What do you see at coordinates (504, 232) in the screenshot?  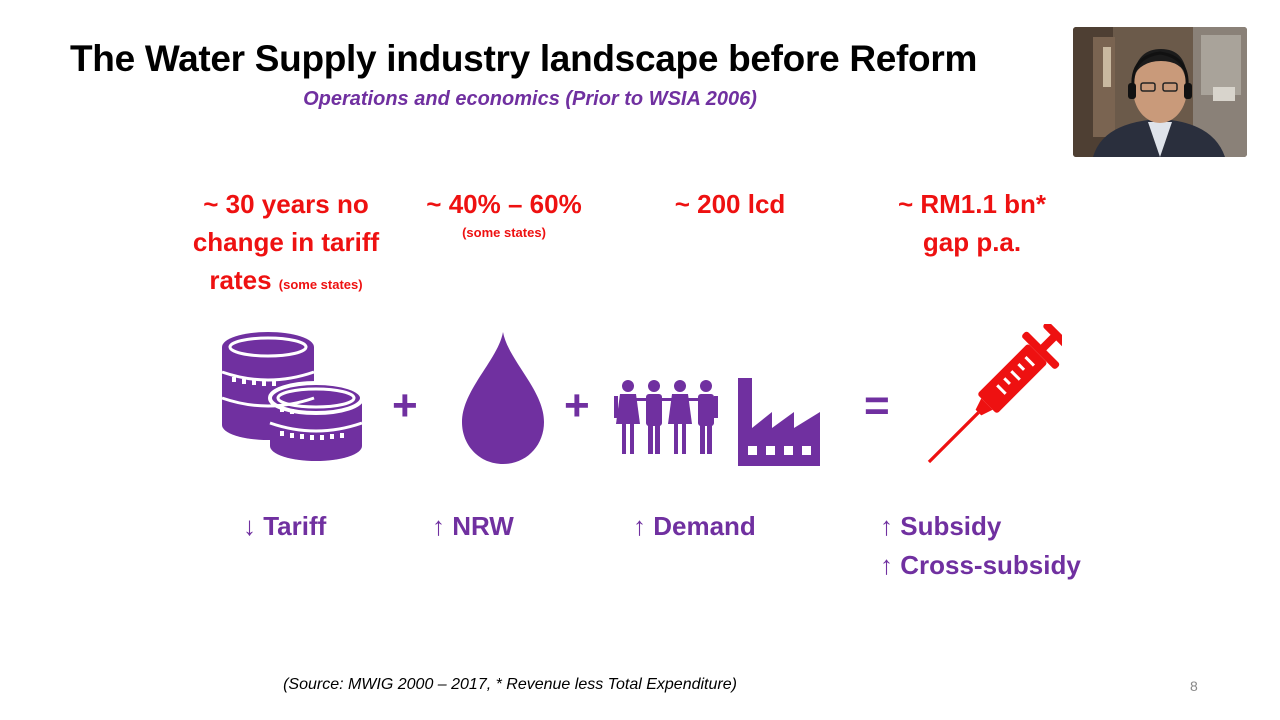 I see `stat-nrw-note: (some states)` at bounding box center [504, 232].